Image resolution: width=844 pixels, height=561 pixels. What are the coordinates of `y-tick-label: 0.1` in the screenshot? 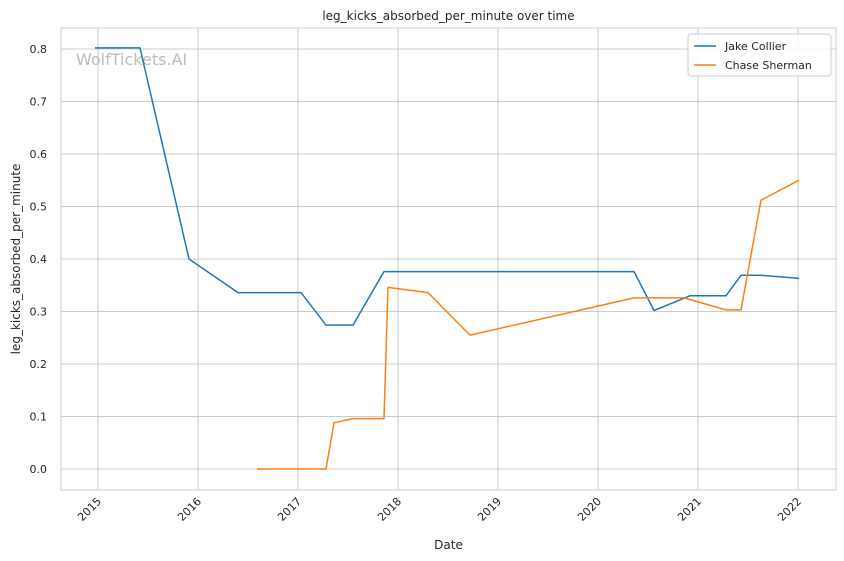 It's located at (39, 417).